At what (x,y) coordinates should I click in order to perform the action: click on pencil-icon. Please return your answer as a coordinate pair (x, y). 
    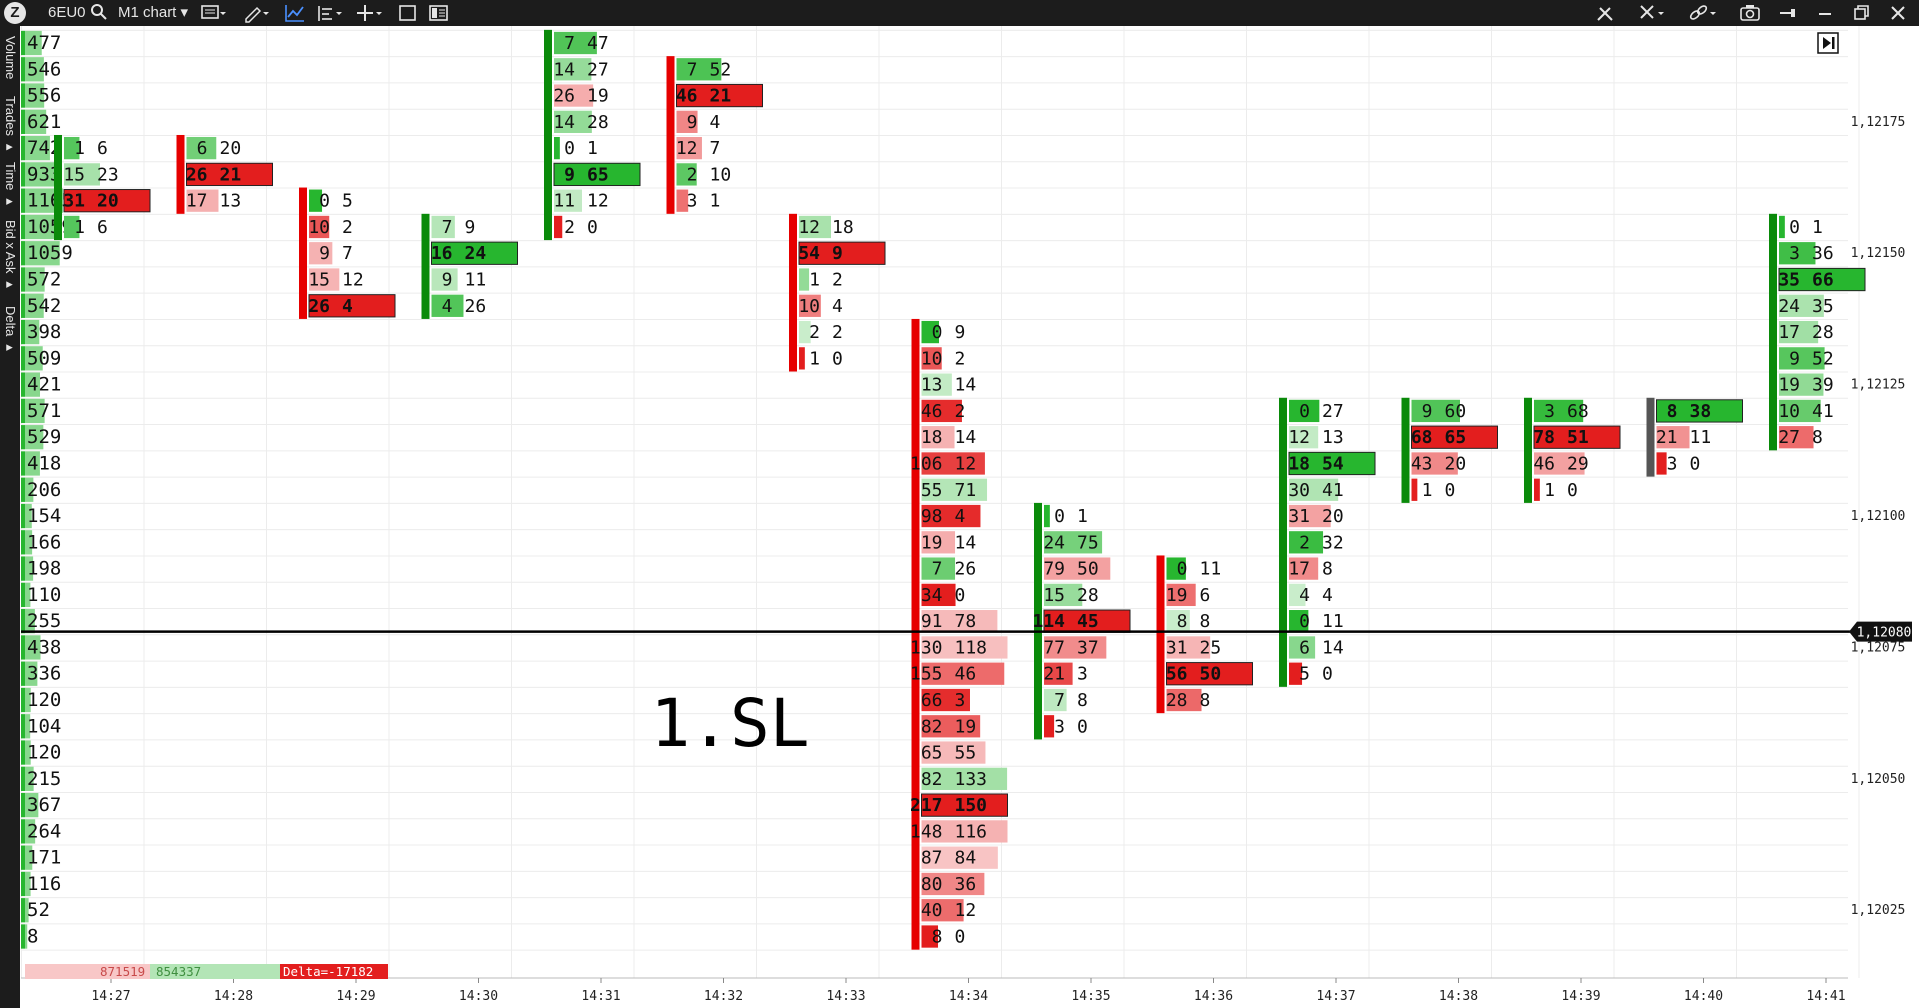
    Looking at the image, I should click on (256, 13).